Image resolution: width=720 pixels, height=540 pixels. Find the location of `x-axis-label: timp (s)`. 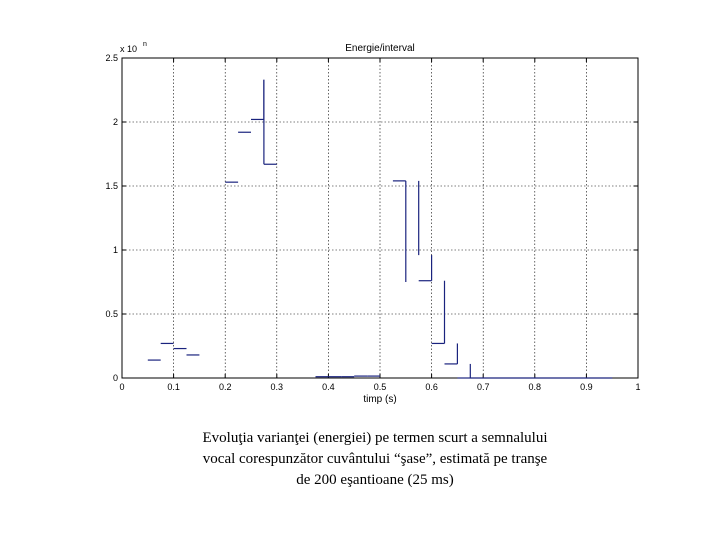

x-axis-label: timp (s) is located at coordinates (379, 399).